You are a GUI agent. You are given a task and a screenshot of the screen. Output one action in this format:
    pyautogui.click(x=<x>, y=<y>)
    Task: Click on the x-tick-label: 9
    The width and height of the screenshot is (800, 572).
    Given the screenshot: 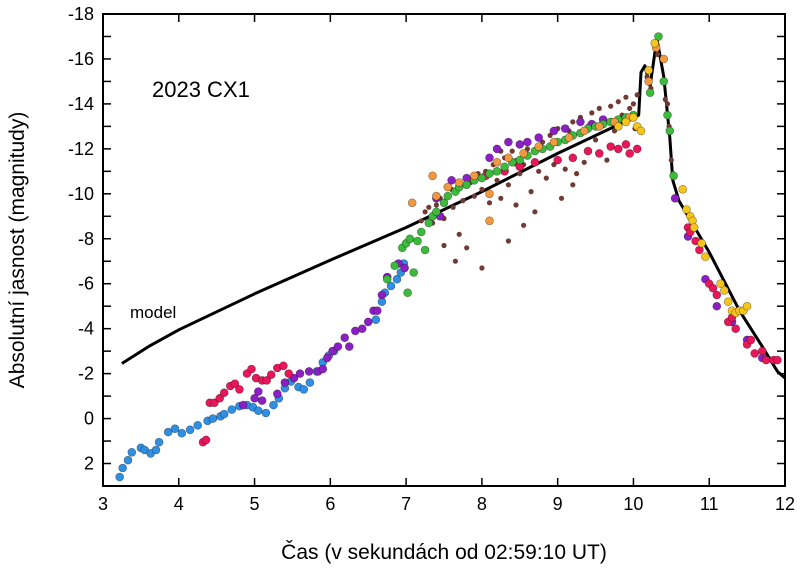 What is the action you would take?
    pyautogui.click(x=558, y=504)
    